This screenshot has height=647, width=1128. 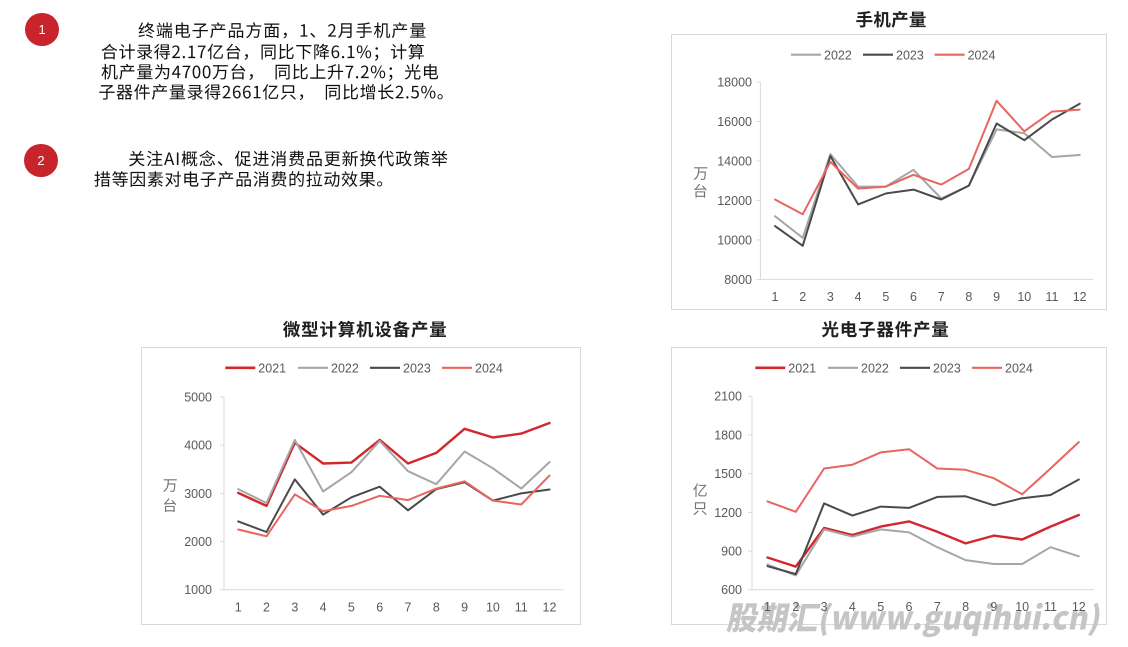 I want to click on svg-text: 1200, so click(x=728, y=513).